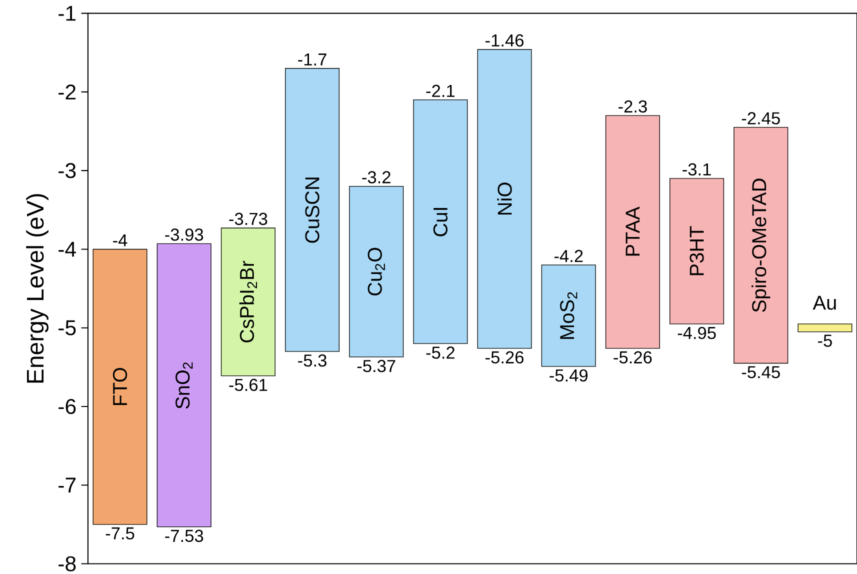  I want to click on x-tick-label: P3HT, so click(697, 250).